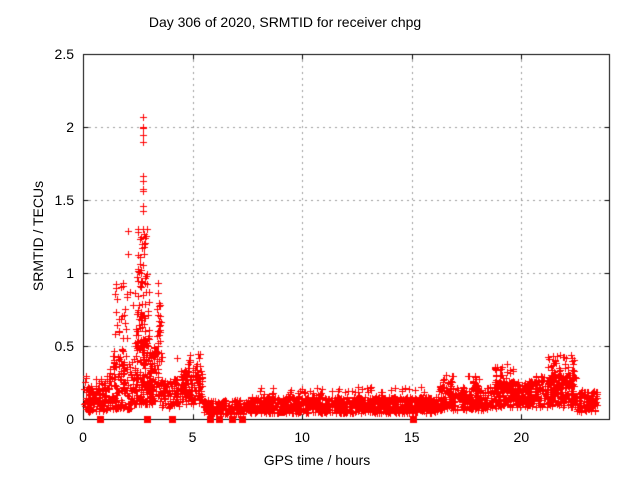 The height and width of the screenshot is (480, 640). What do you see at coordinates (64, 346) in the screenshot?
I see `y-tick-label: 0.5` at bounding box center [64, 346].